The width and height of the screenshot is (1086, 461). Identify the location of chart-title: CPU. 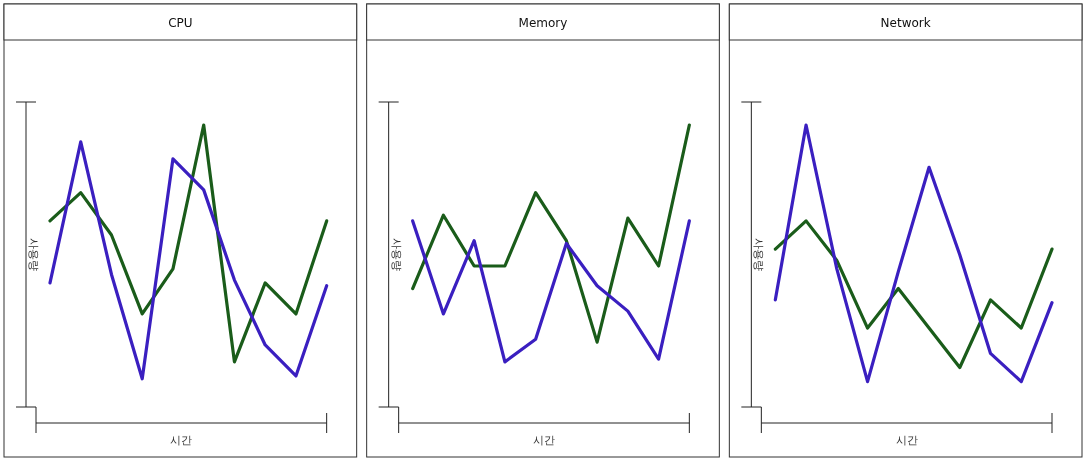
(180, 23).